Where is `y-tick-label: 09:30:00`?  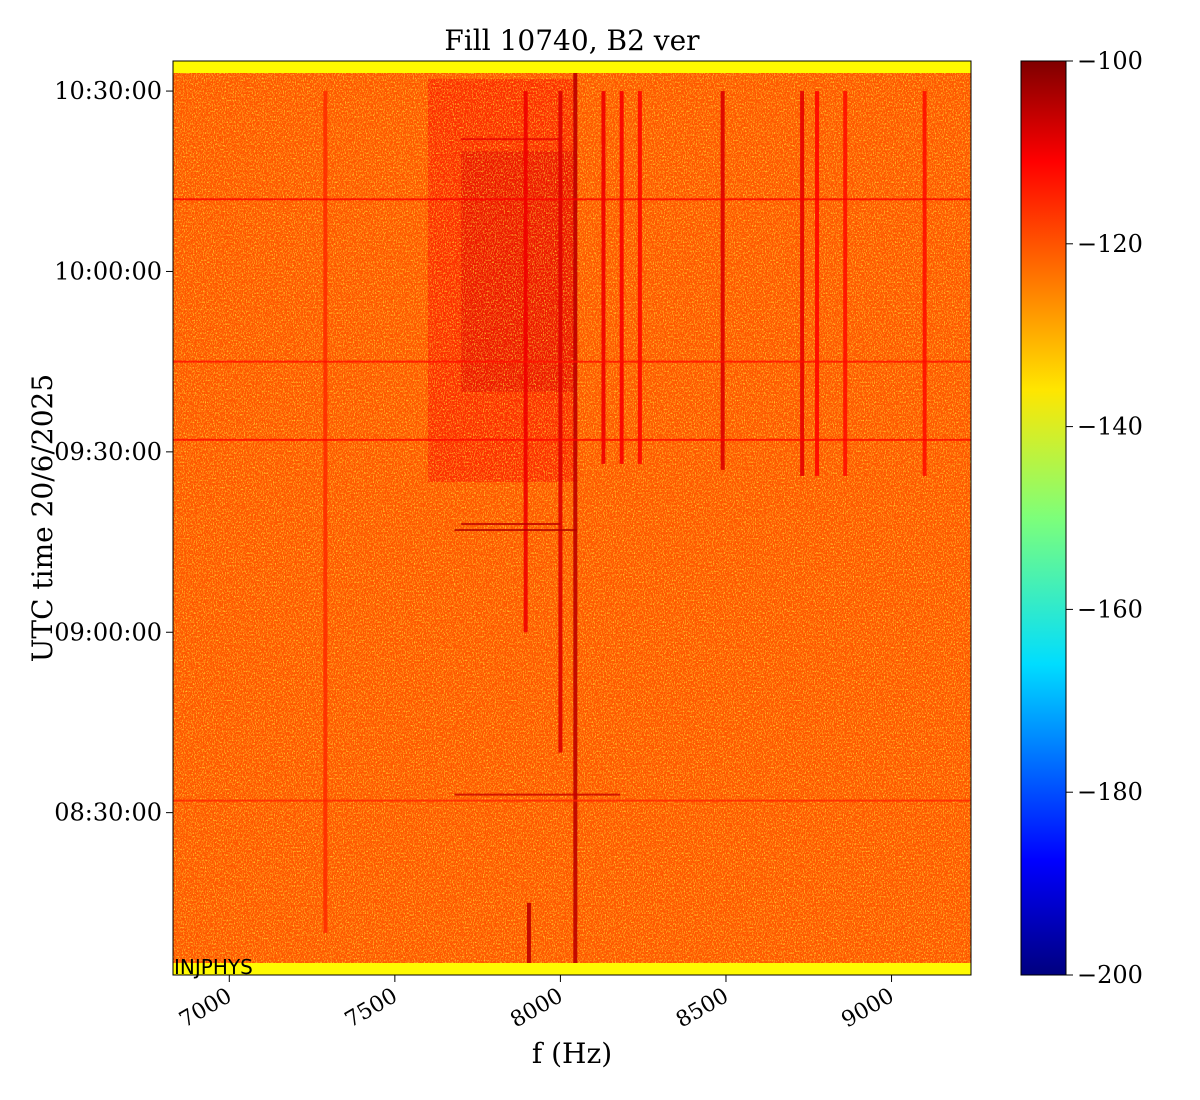
y-tick-label: 09:30:00 is located at coordinates (108, 452).